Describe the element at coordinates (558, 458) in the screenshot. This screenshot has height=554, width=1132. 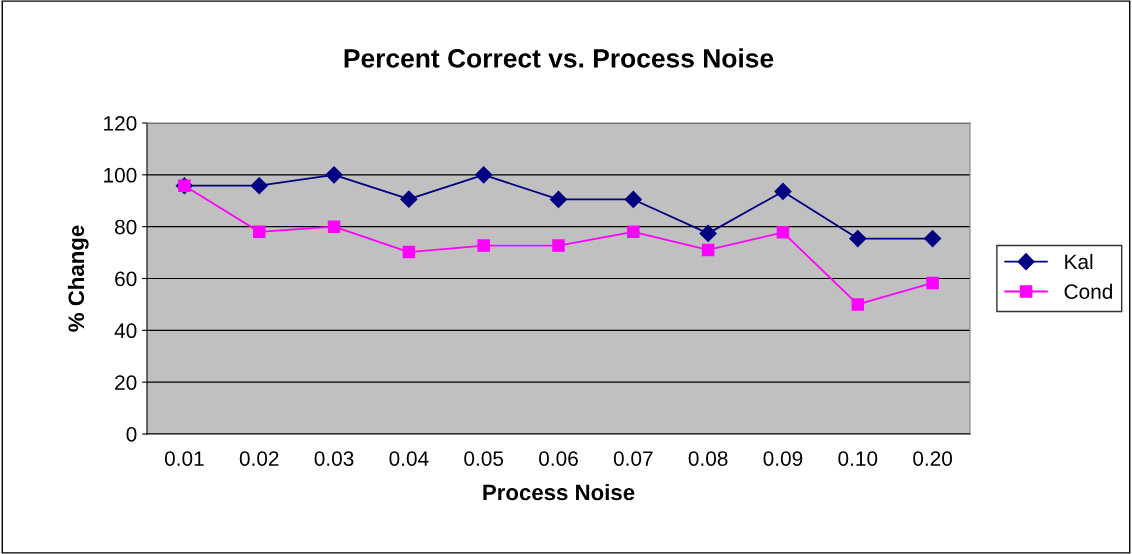
I see `x-tick-label: 0.06` at that location.